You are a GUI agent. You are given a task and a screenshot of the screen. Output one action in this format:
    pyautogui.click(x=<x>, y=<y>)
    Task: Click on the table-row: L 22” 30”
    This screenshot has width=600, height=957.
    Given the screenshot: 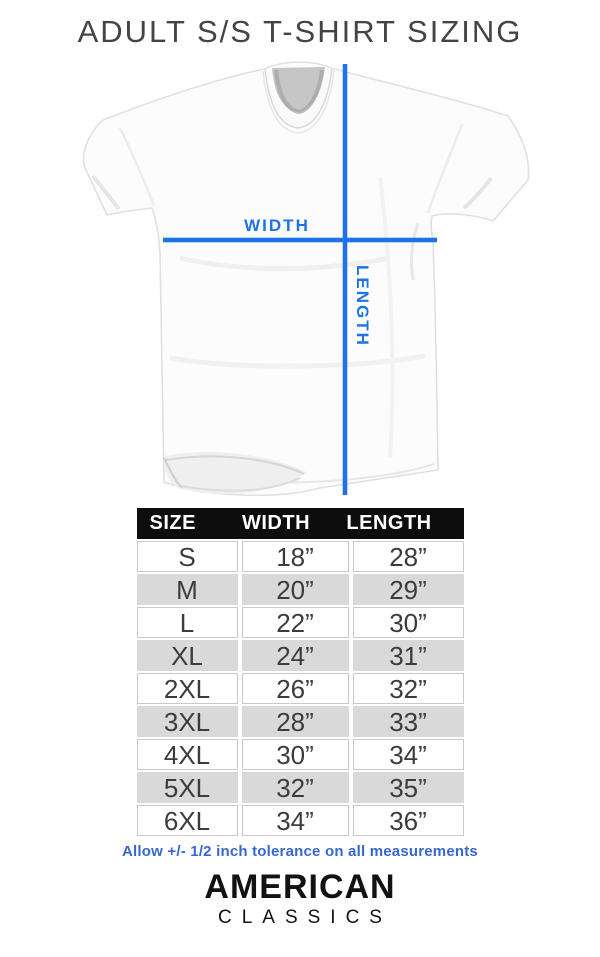 What is the action you would take?
    pyautogui.click(x=300, y=622)
    